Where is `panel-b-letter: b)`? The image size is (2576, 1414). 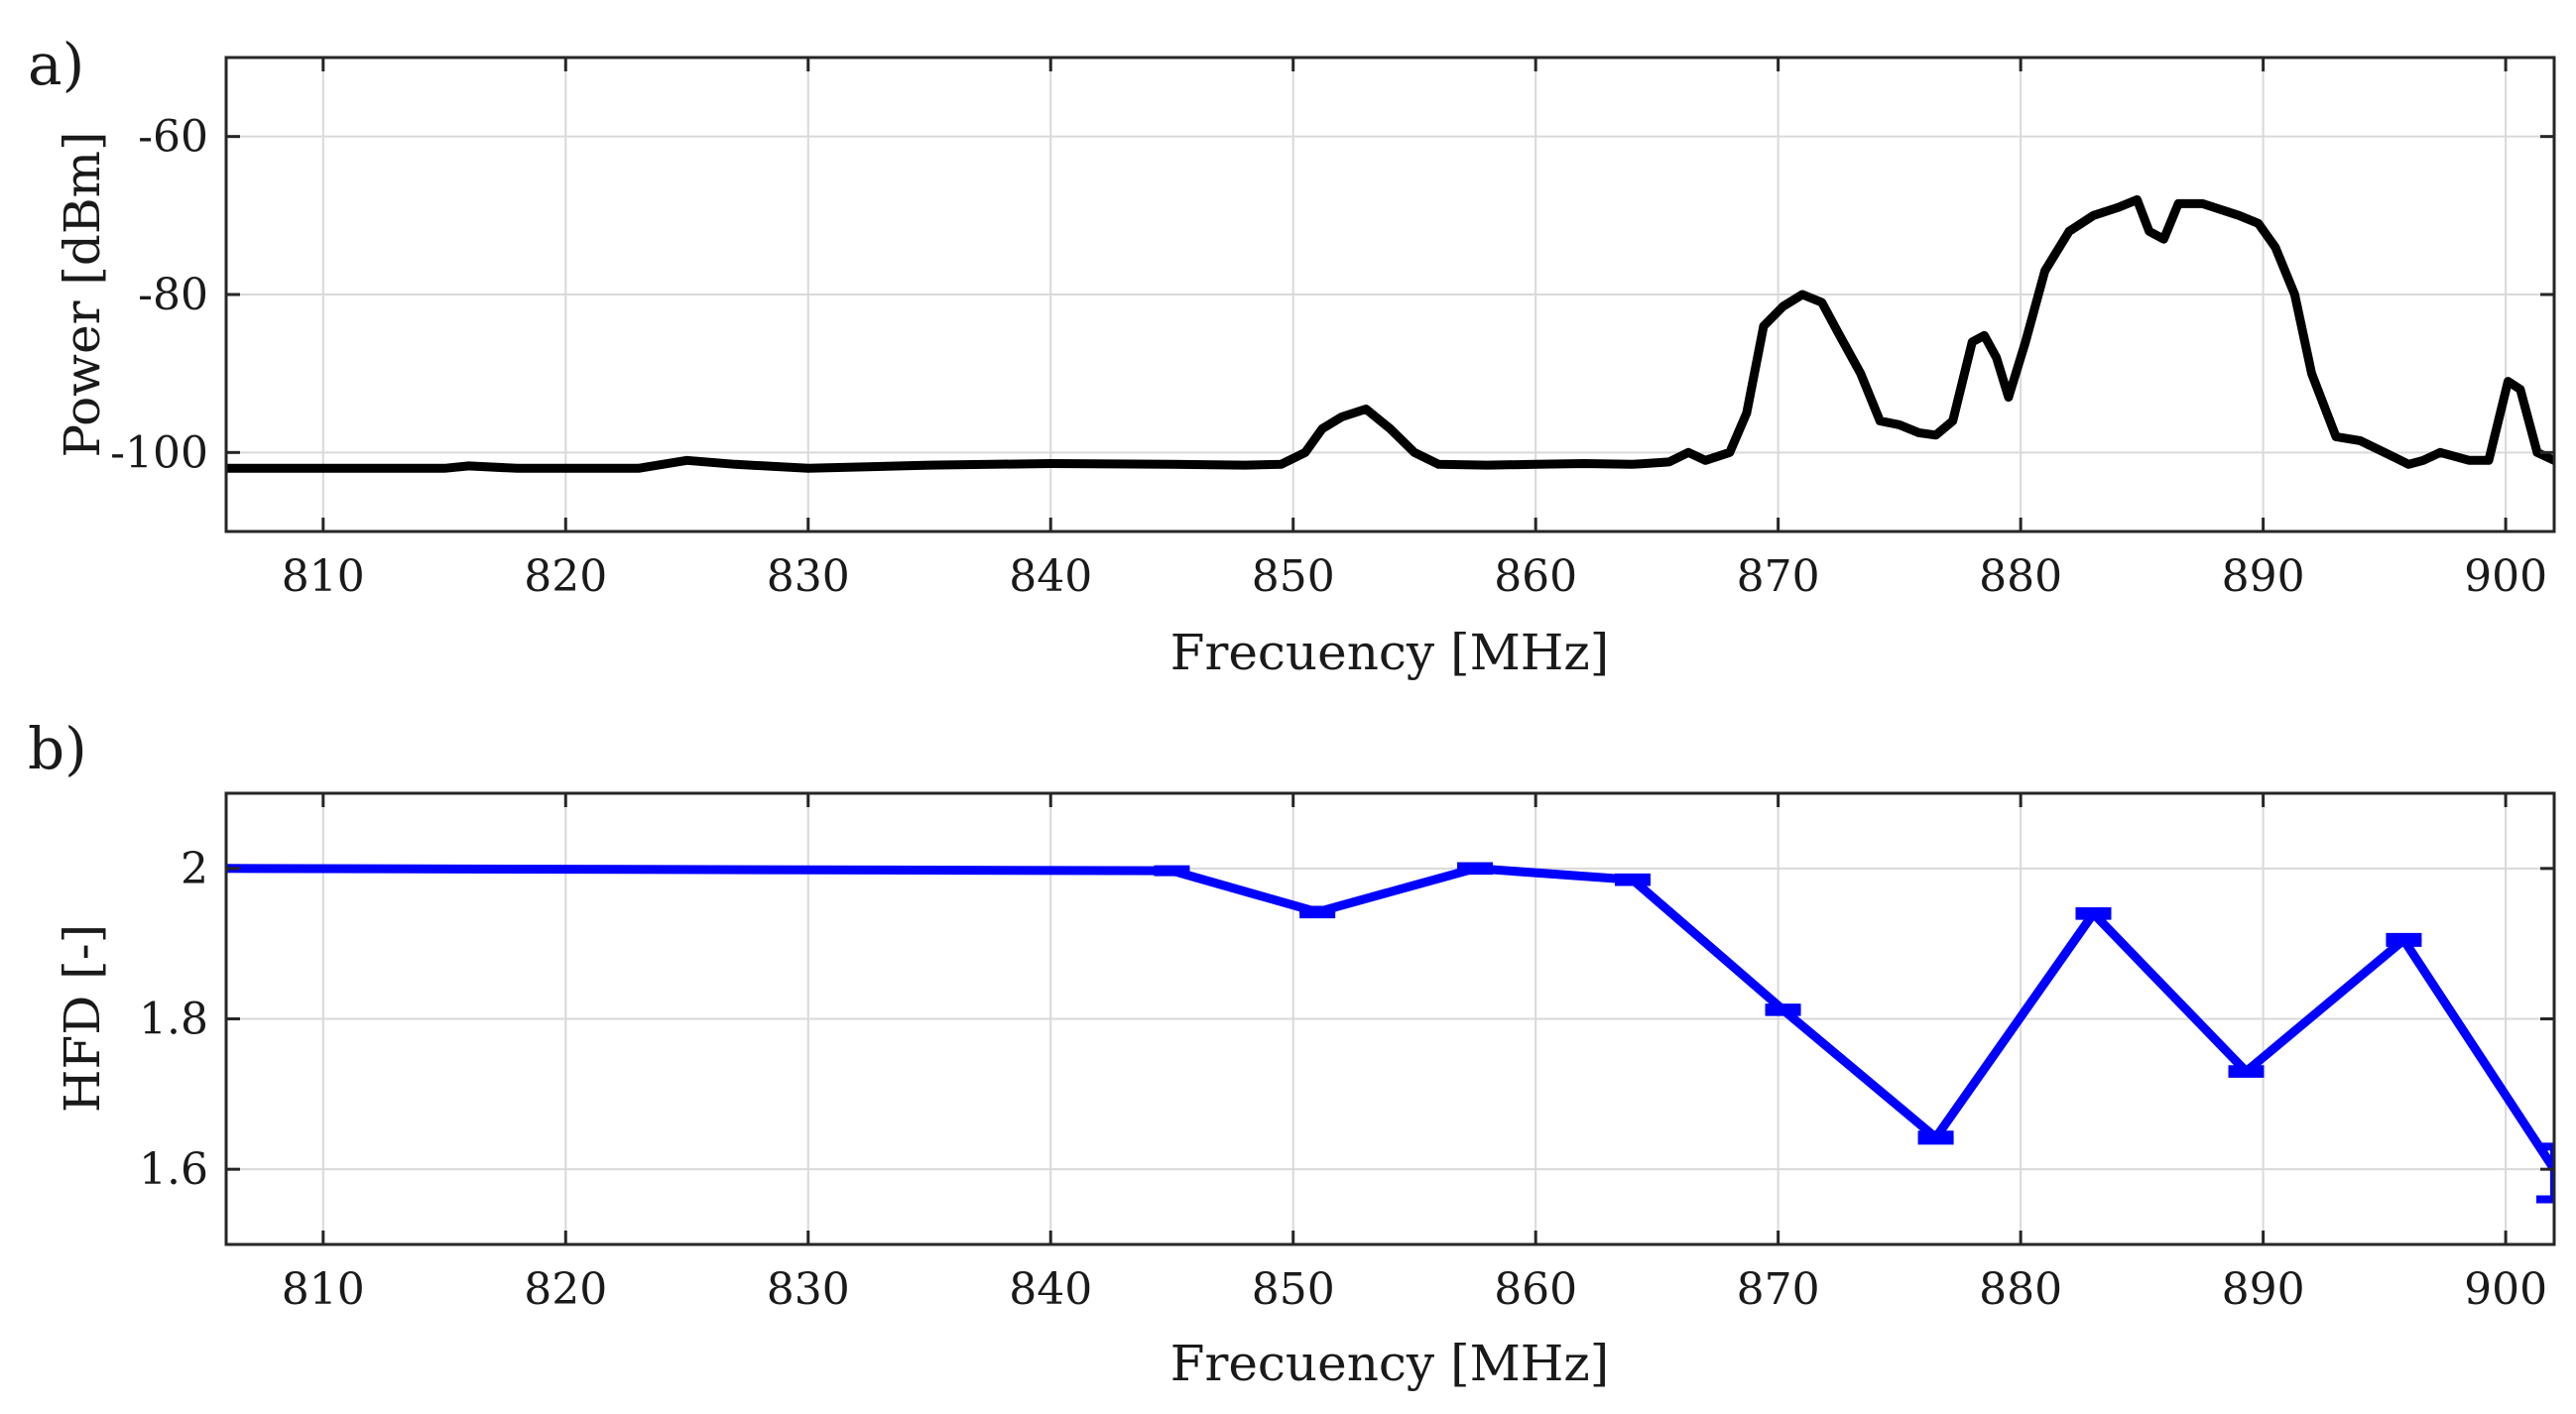
panel-b-letter: b) is located at coordinates (57, 748).